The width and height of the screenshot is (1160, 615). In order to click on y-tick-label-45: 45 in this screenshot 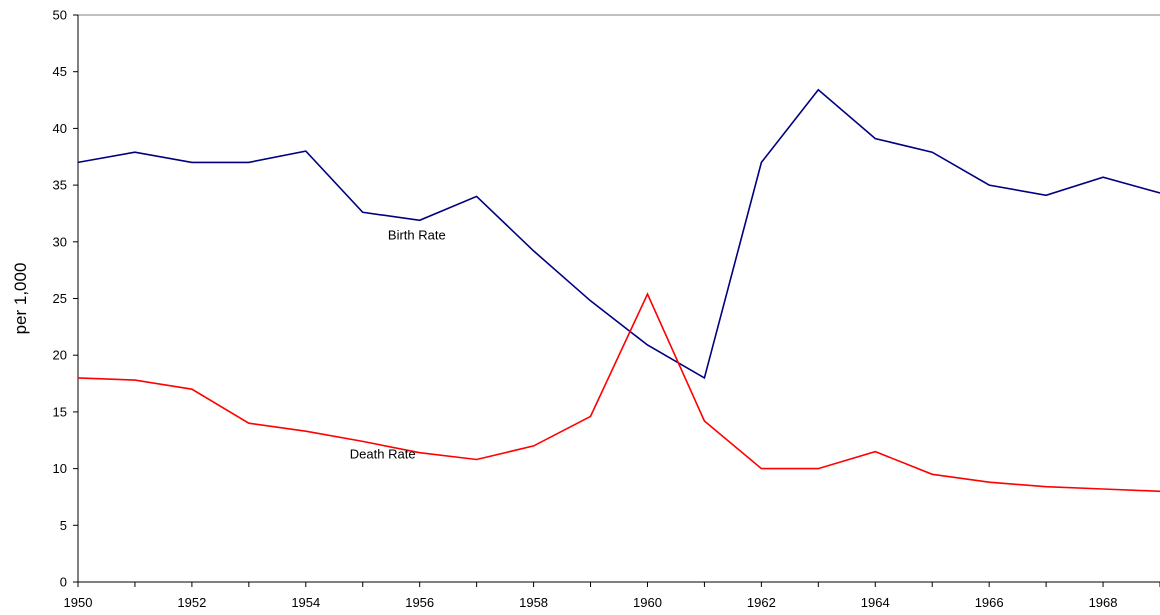, I will do `click(60, 71)`.